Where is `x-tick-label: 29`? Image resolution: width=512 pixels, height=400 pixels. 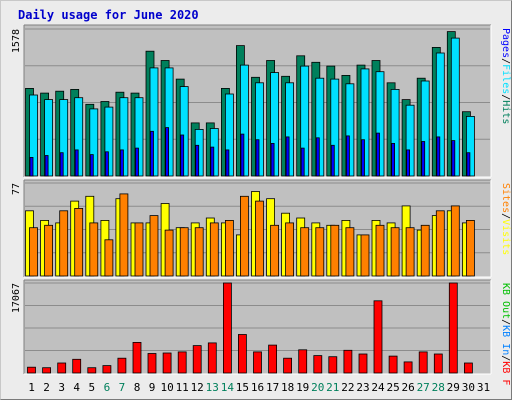
x-tick-label: 29 is located at coordinates (453, 387).